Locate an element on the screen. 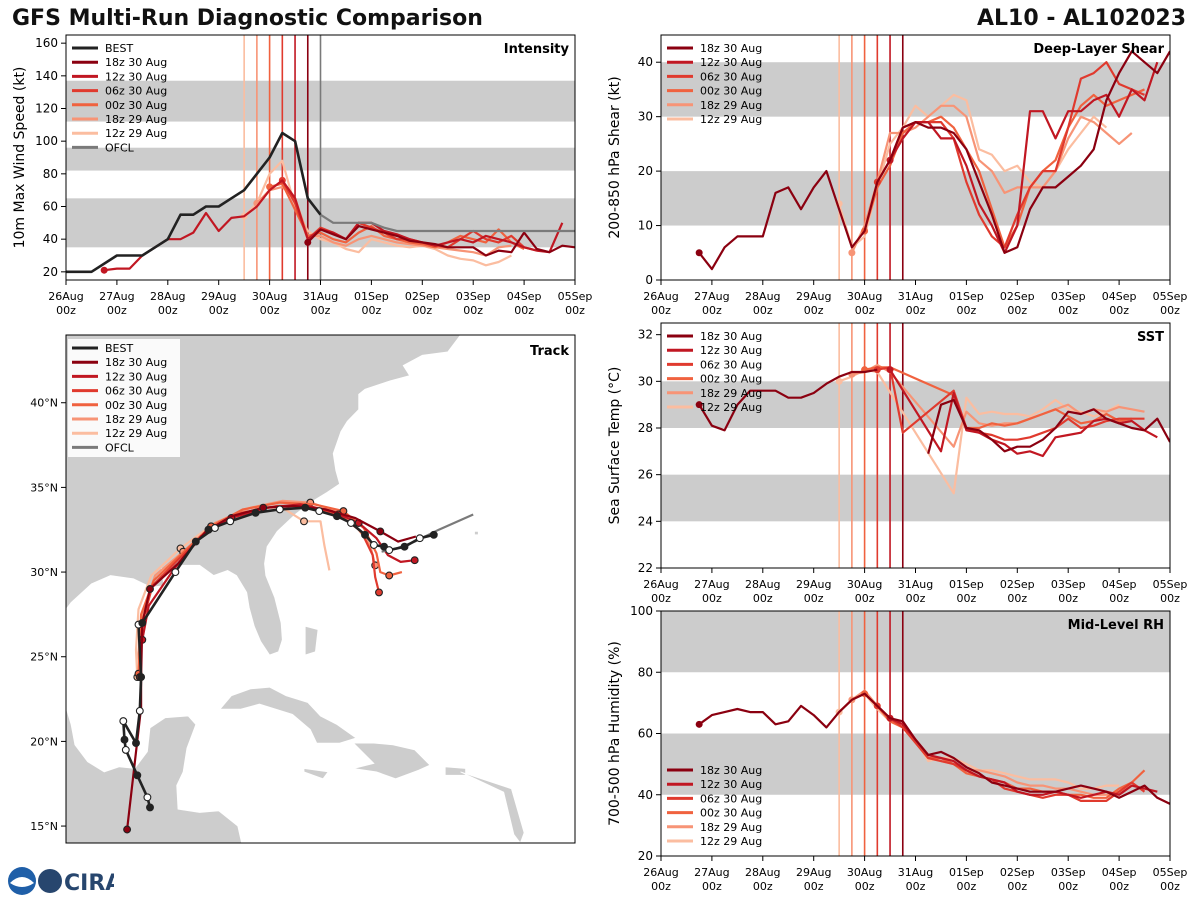 Image resolution: width=1200 pixels, height=901 pixels. intensity-ytick-label: 40 is located at coordinates (50, 239).